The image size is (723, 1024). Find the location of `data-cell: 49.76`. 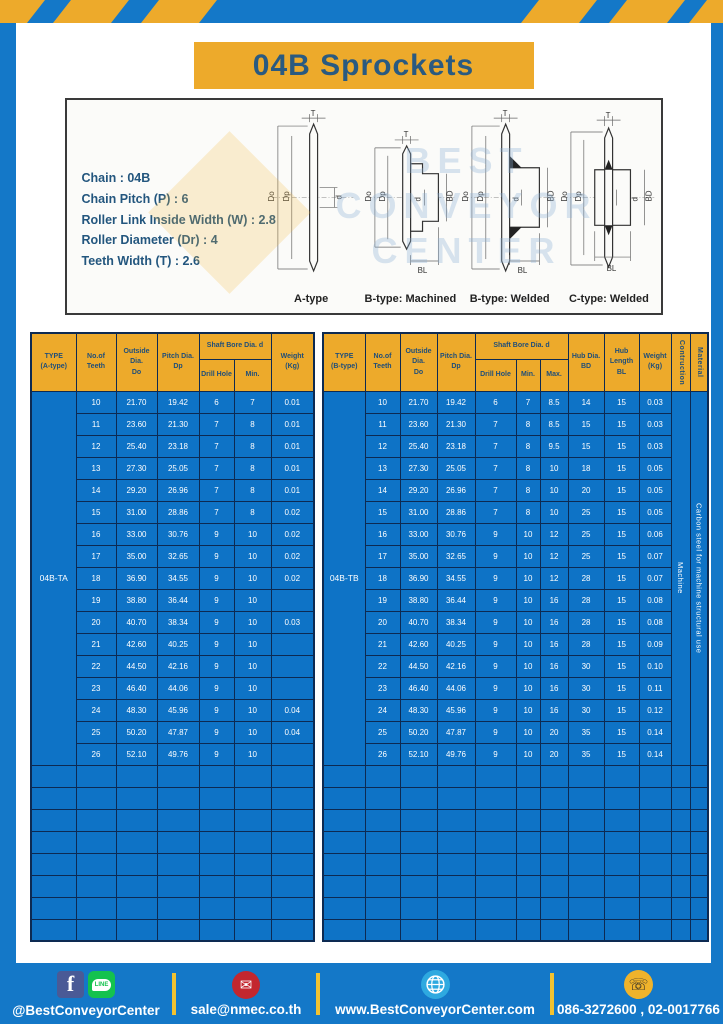

data-cell: 49.76 is located at coordinates (178, 754).